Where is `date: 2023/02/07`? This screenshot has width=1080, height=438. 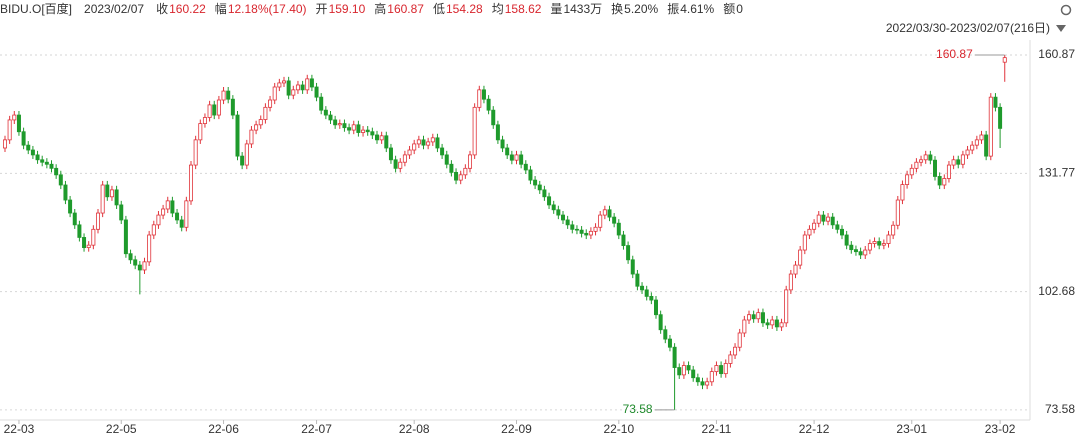
date: 2023/02/07 is located at coordinates (114, 9).